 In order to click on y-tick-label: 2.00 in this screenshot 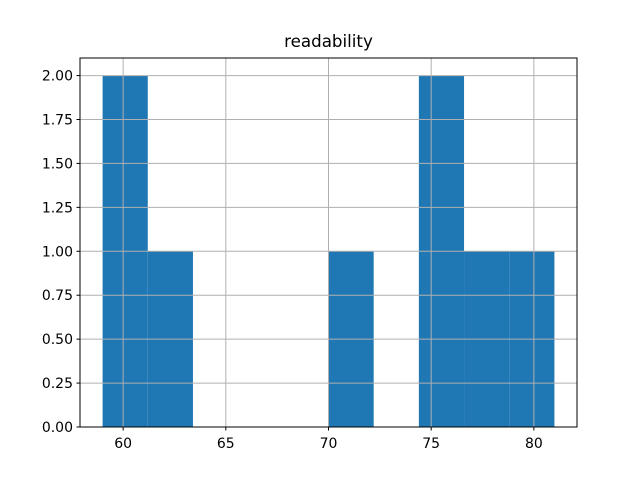, I will do `click(57, 77)`.